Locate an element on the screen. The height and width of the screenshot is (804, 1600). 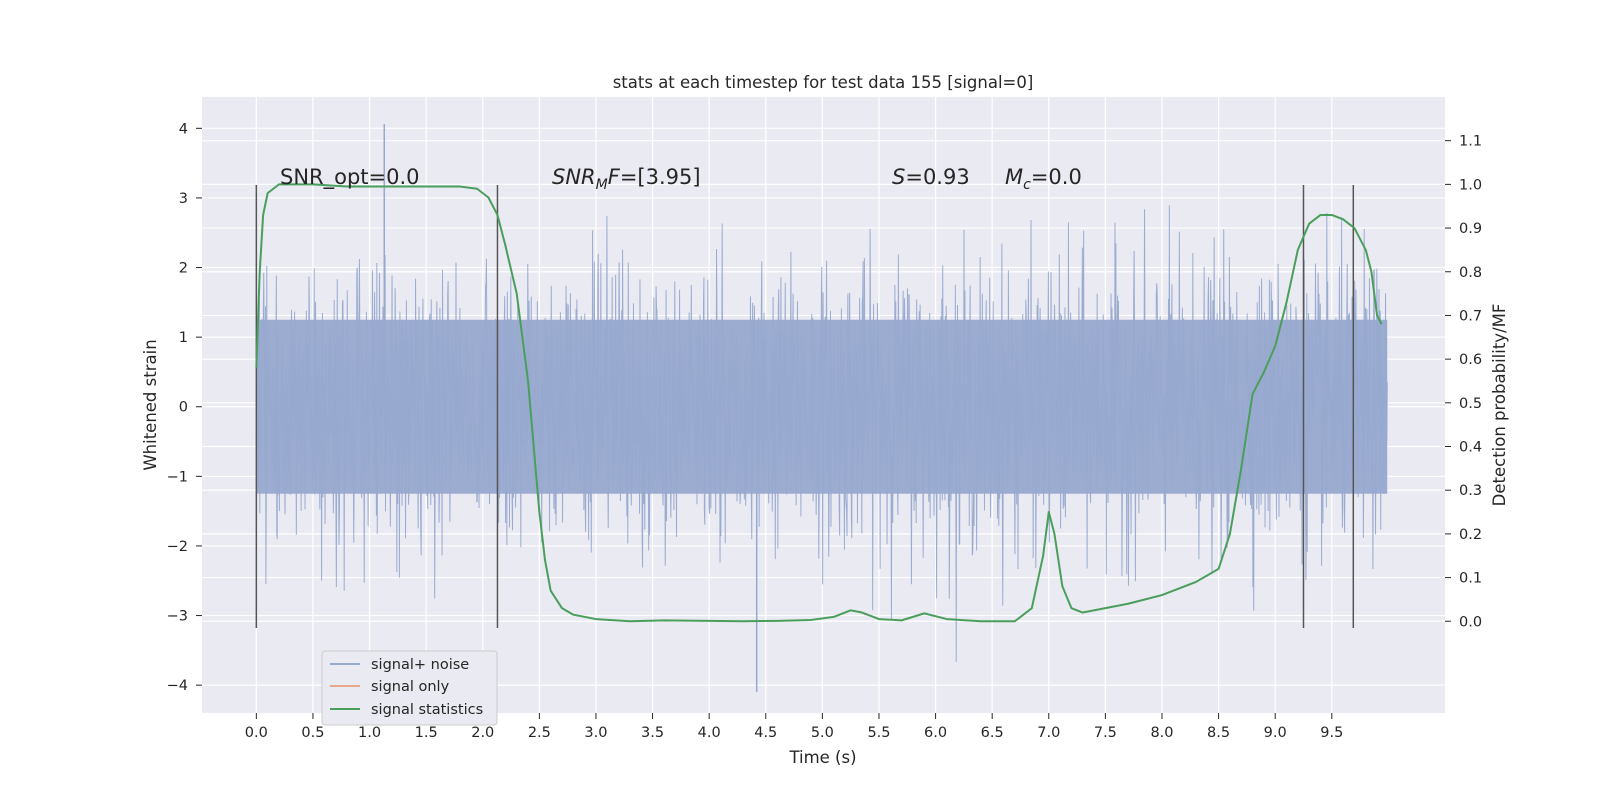
y-tick-label: −2 is located at coordinates (177, 547).